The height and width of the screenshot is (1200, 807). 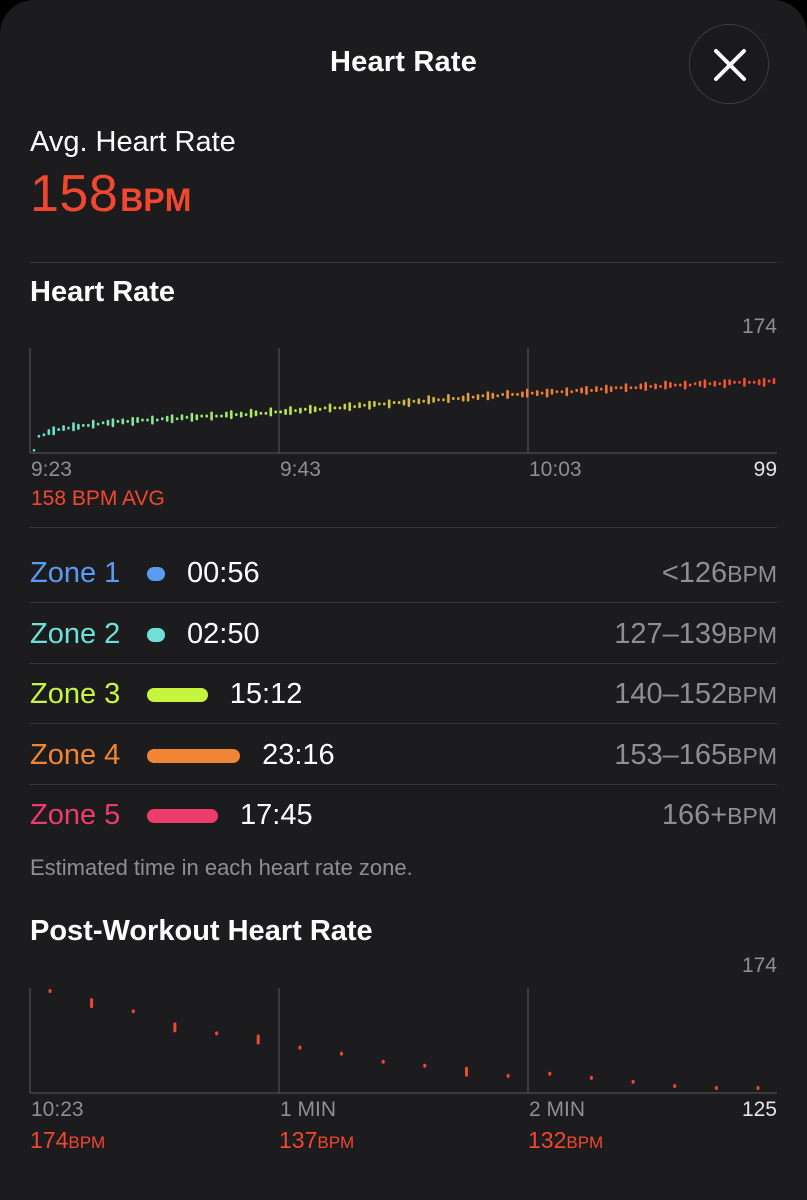 I want to click on zone-time: 02:50, so click(x=223, y=633).